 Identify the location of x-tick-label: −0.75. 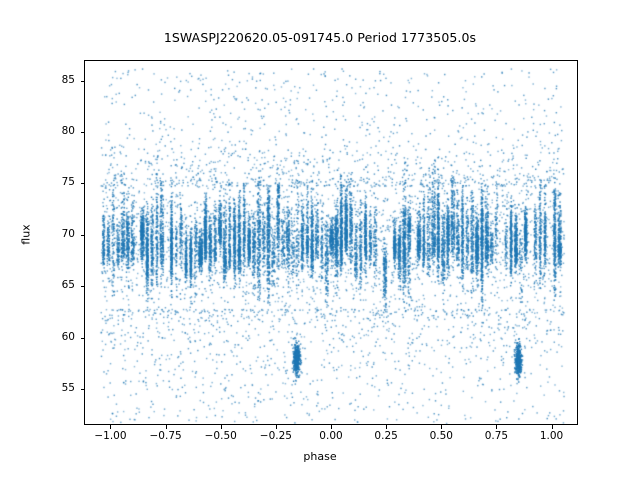
(165, 436).